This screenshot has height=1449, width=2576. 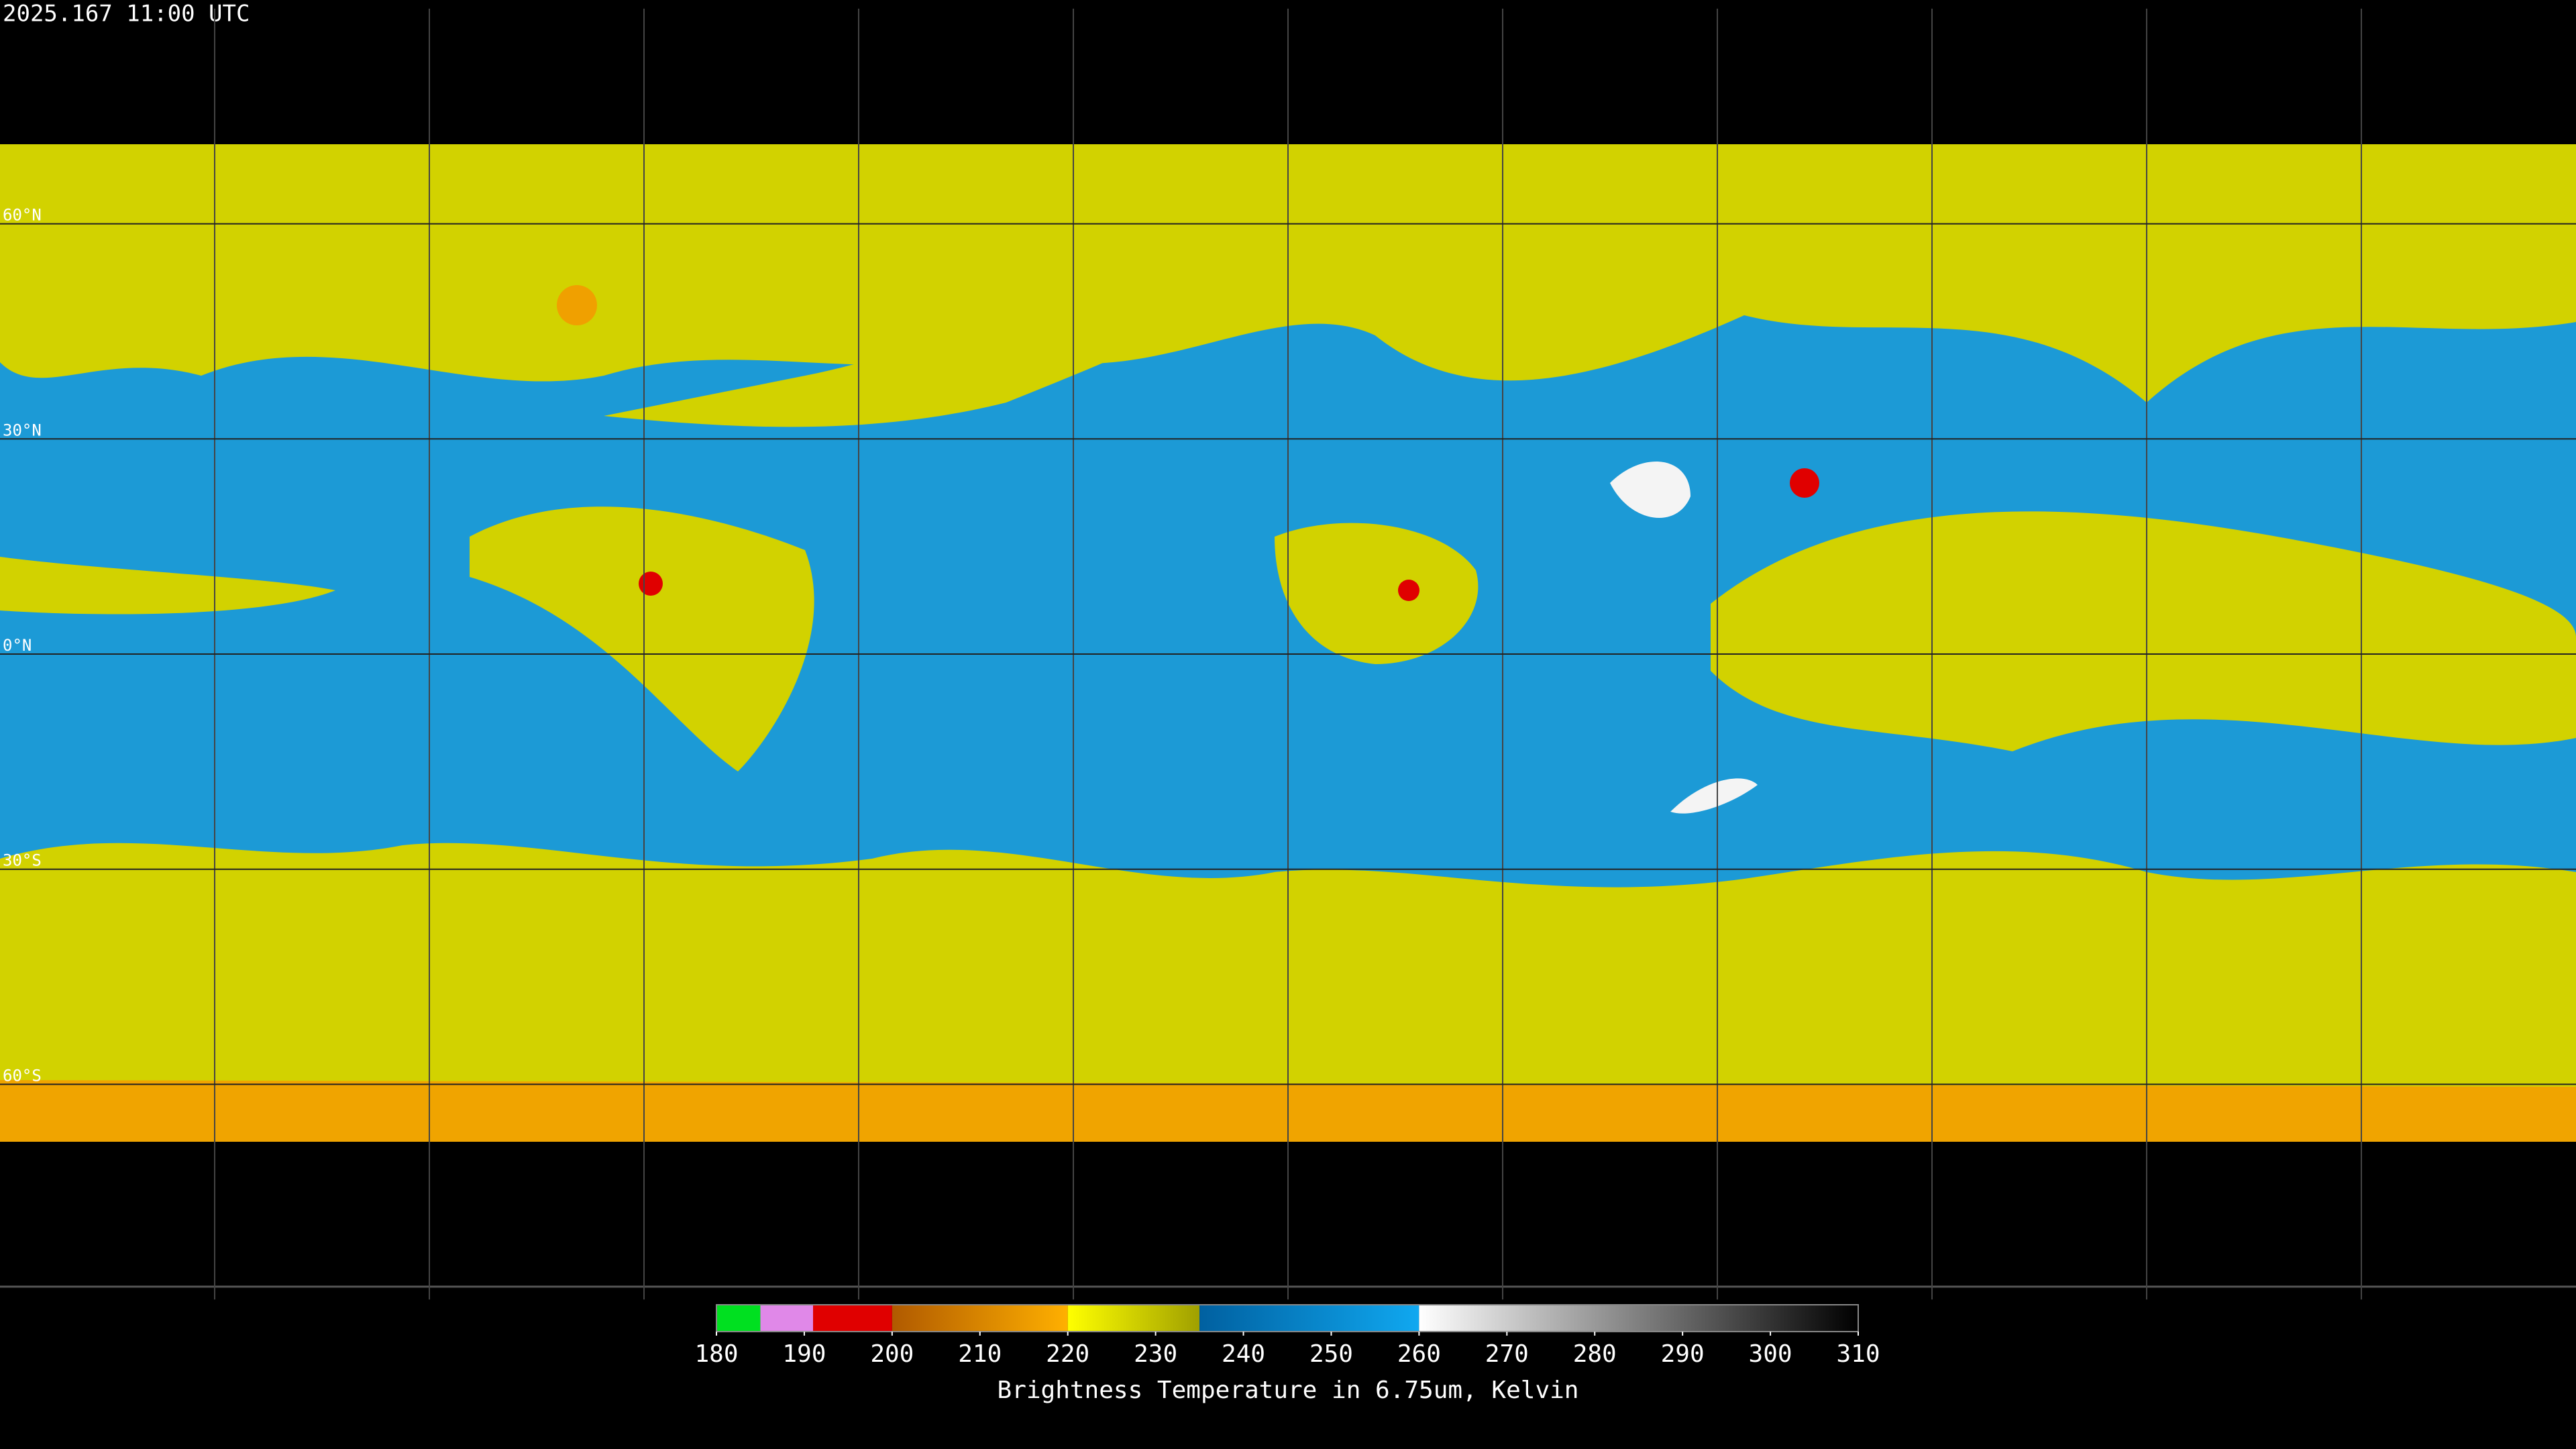 What do you see at coordinates (980, 1354) in the screenshot?
I see `colorbar-tick-label: 210` at bounding box center [980, 1354].